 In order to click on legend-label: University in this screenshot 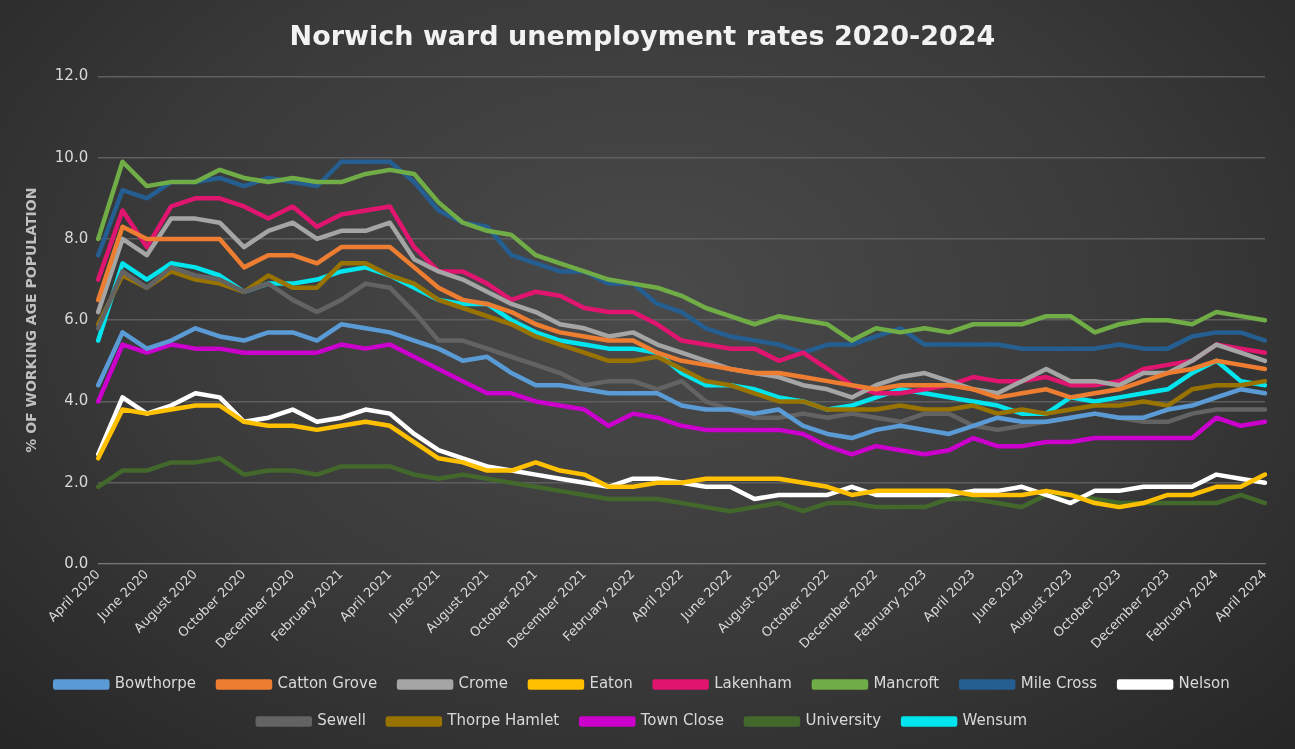, I will do `click(843, 720)`.